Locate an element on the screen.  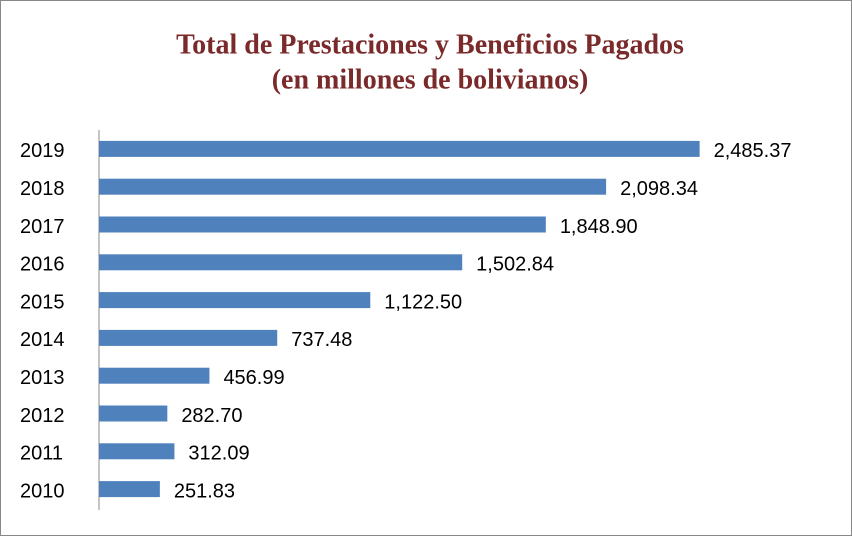
value-label: 737.48 is located at coordinates (321, 340).